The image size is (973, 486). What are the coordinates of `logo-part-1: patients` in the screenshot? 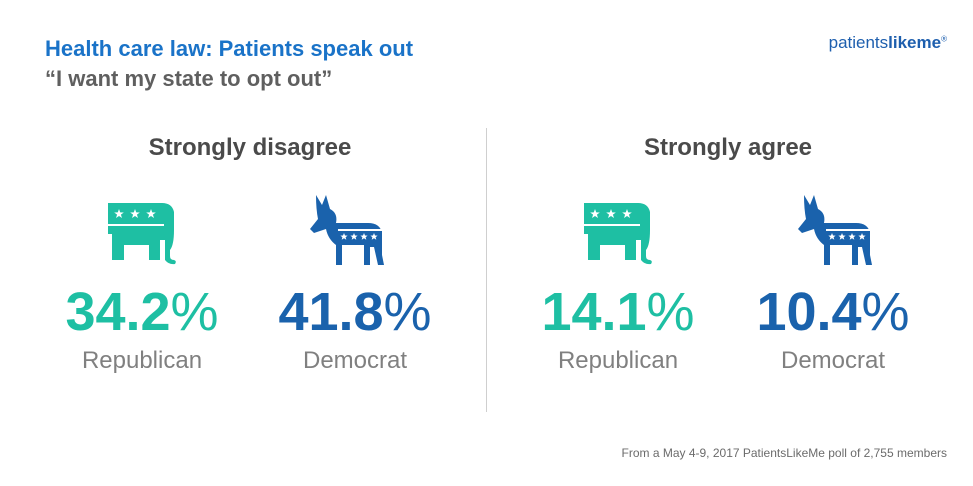 It's located at (858, 42).